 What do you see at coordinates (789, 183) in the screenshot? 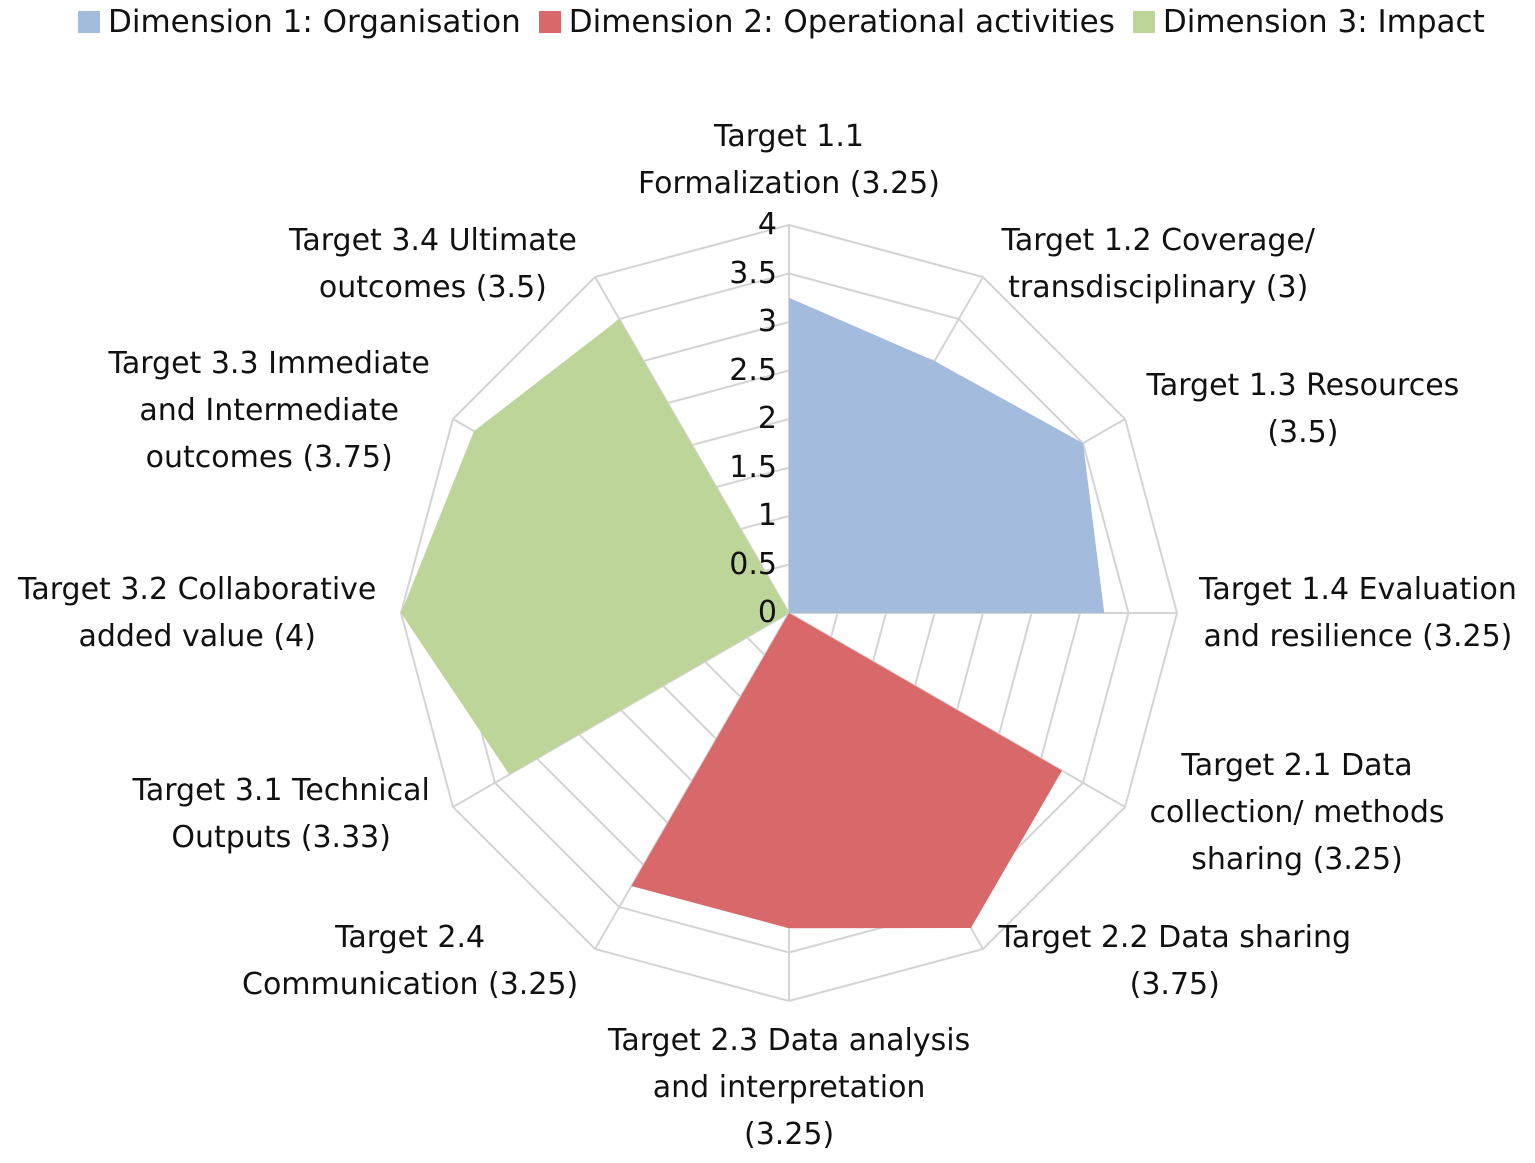
I see `axis-label-line: Formalization (3.25)` at bounding box center [789, 183].